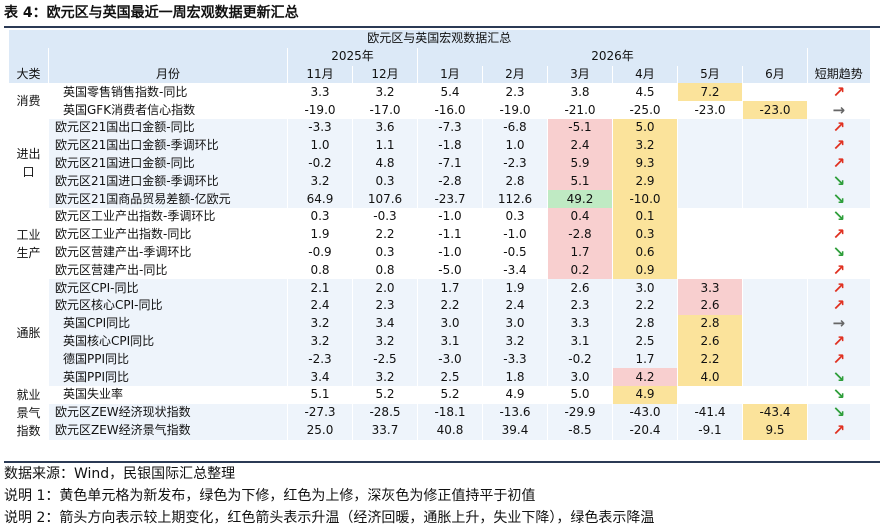 This screenshot has width=884, height=531. I want to click on value-cell: 3.0, so click(450, 323).